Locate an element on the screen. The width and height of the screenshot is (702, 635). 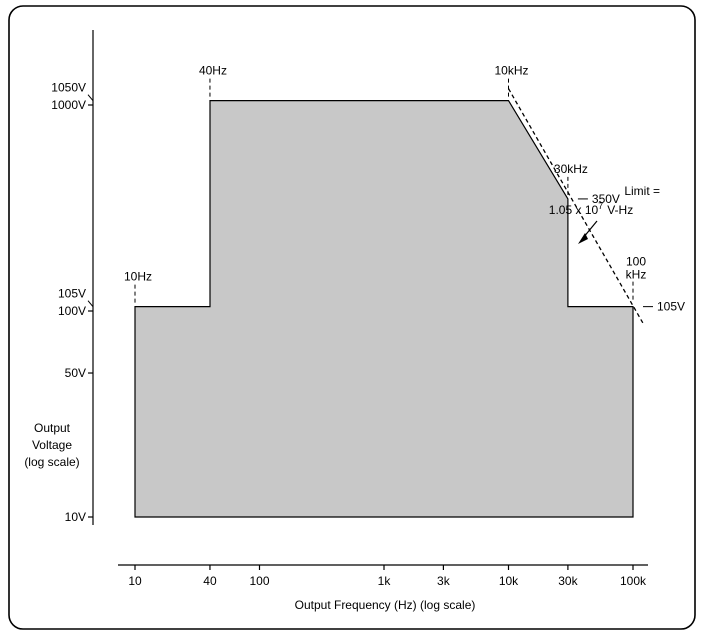
y-axis-title: Output Voltage (log scale) is located at coordinates (51, 445).